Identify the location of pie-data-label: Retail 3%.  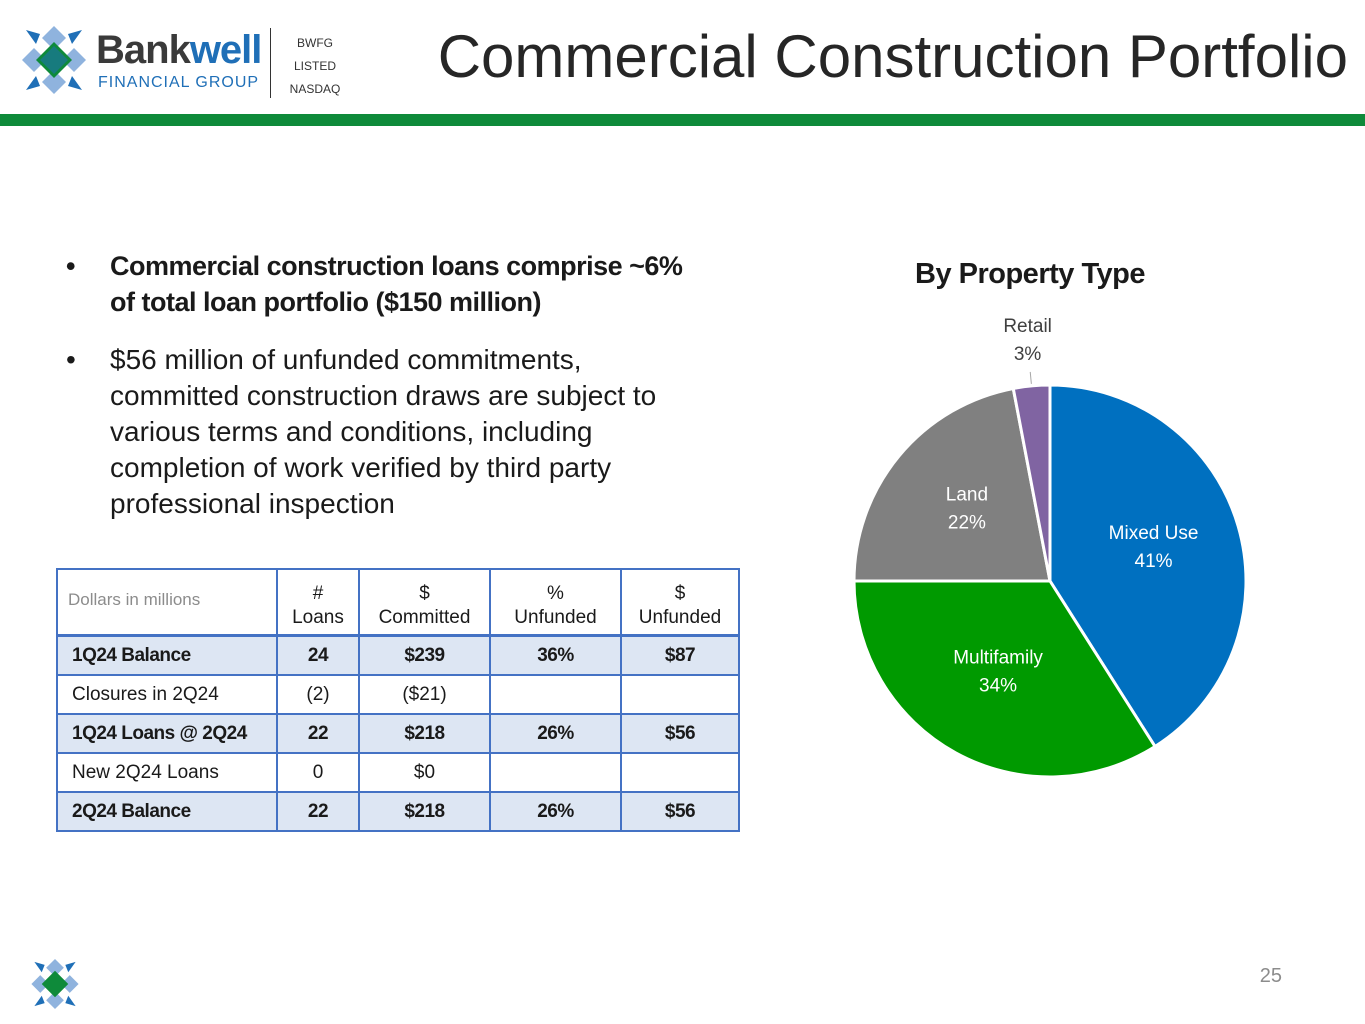
(1027, 340).